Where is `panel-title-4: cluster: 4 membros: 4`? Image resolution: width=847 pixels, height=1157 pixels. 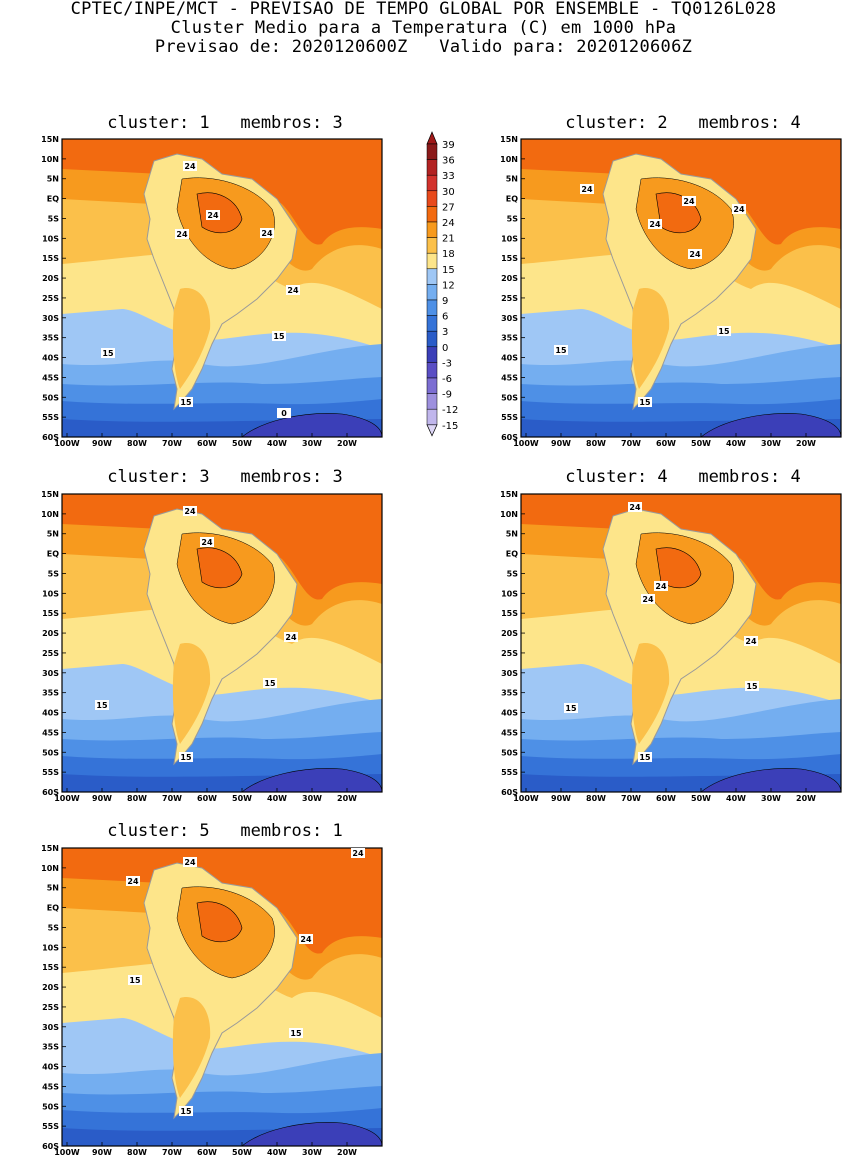 panel-title-4: cluster: 4 membros: 4 is located at coordinates (683, 477).